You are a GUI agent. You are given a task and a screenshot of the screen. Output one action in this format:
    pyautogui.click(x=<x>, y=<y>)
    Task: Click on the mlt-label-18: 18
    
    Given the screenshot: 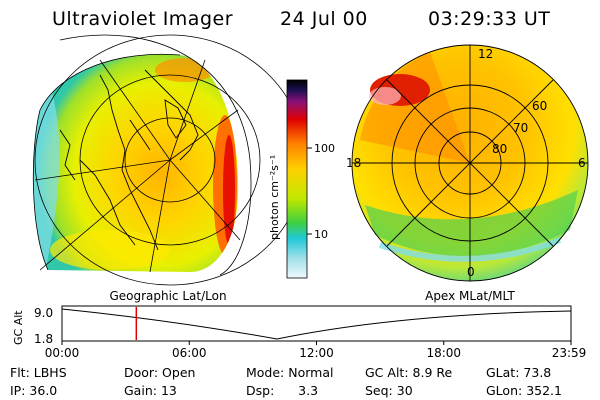 What is the action you would take?
    pyautogui.click(x=353, y=163)
    